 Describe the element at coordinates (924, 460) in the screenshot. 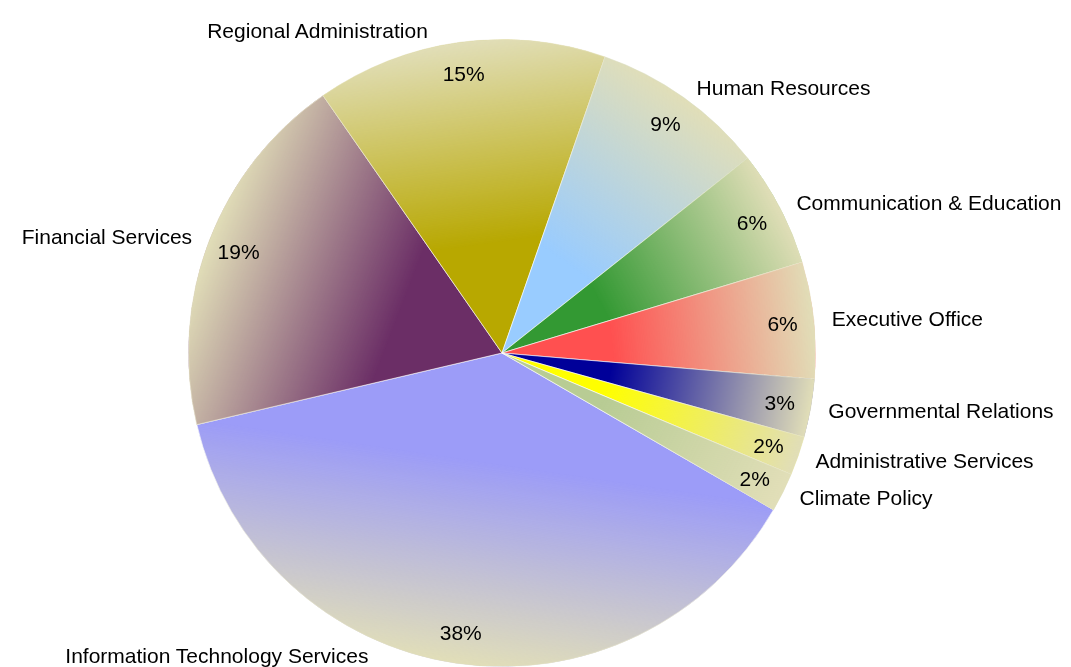

I see `slice-label: Administrative Services` at that location.